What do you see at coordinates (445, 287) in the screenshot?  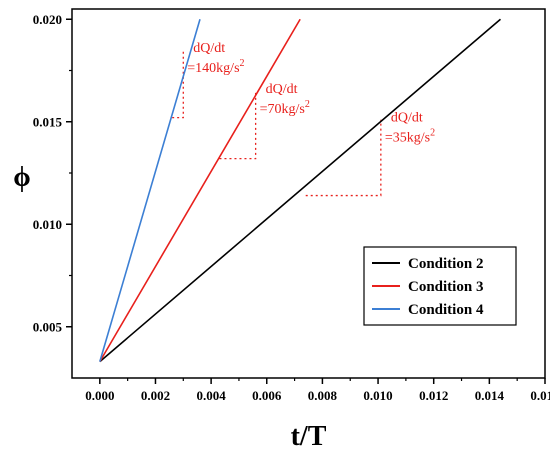 I see `legend-entry: Condition 3` at bounding box center [445, 287].